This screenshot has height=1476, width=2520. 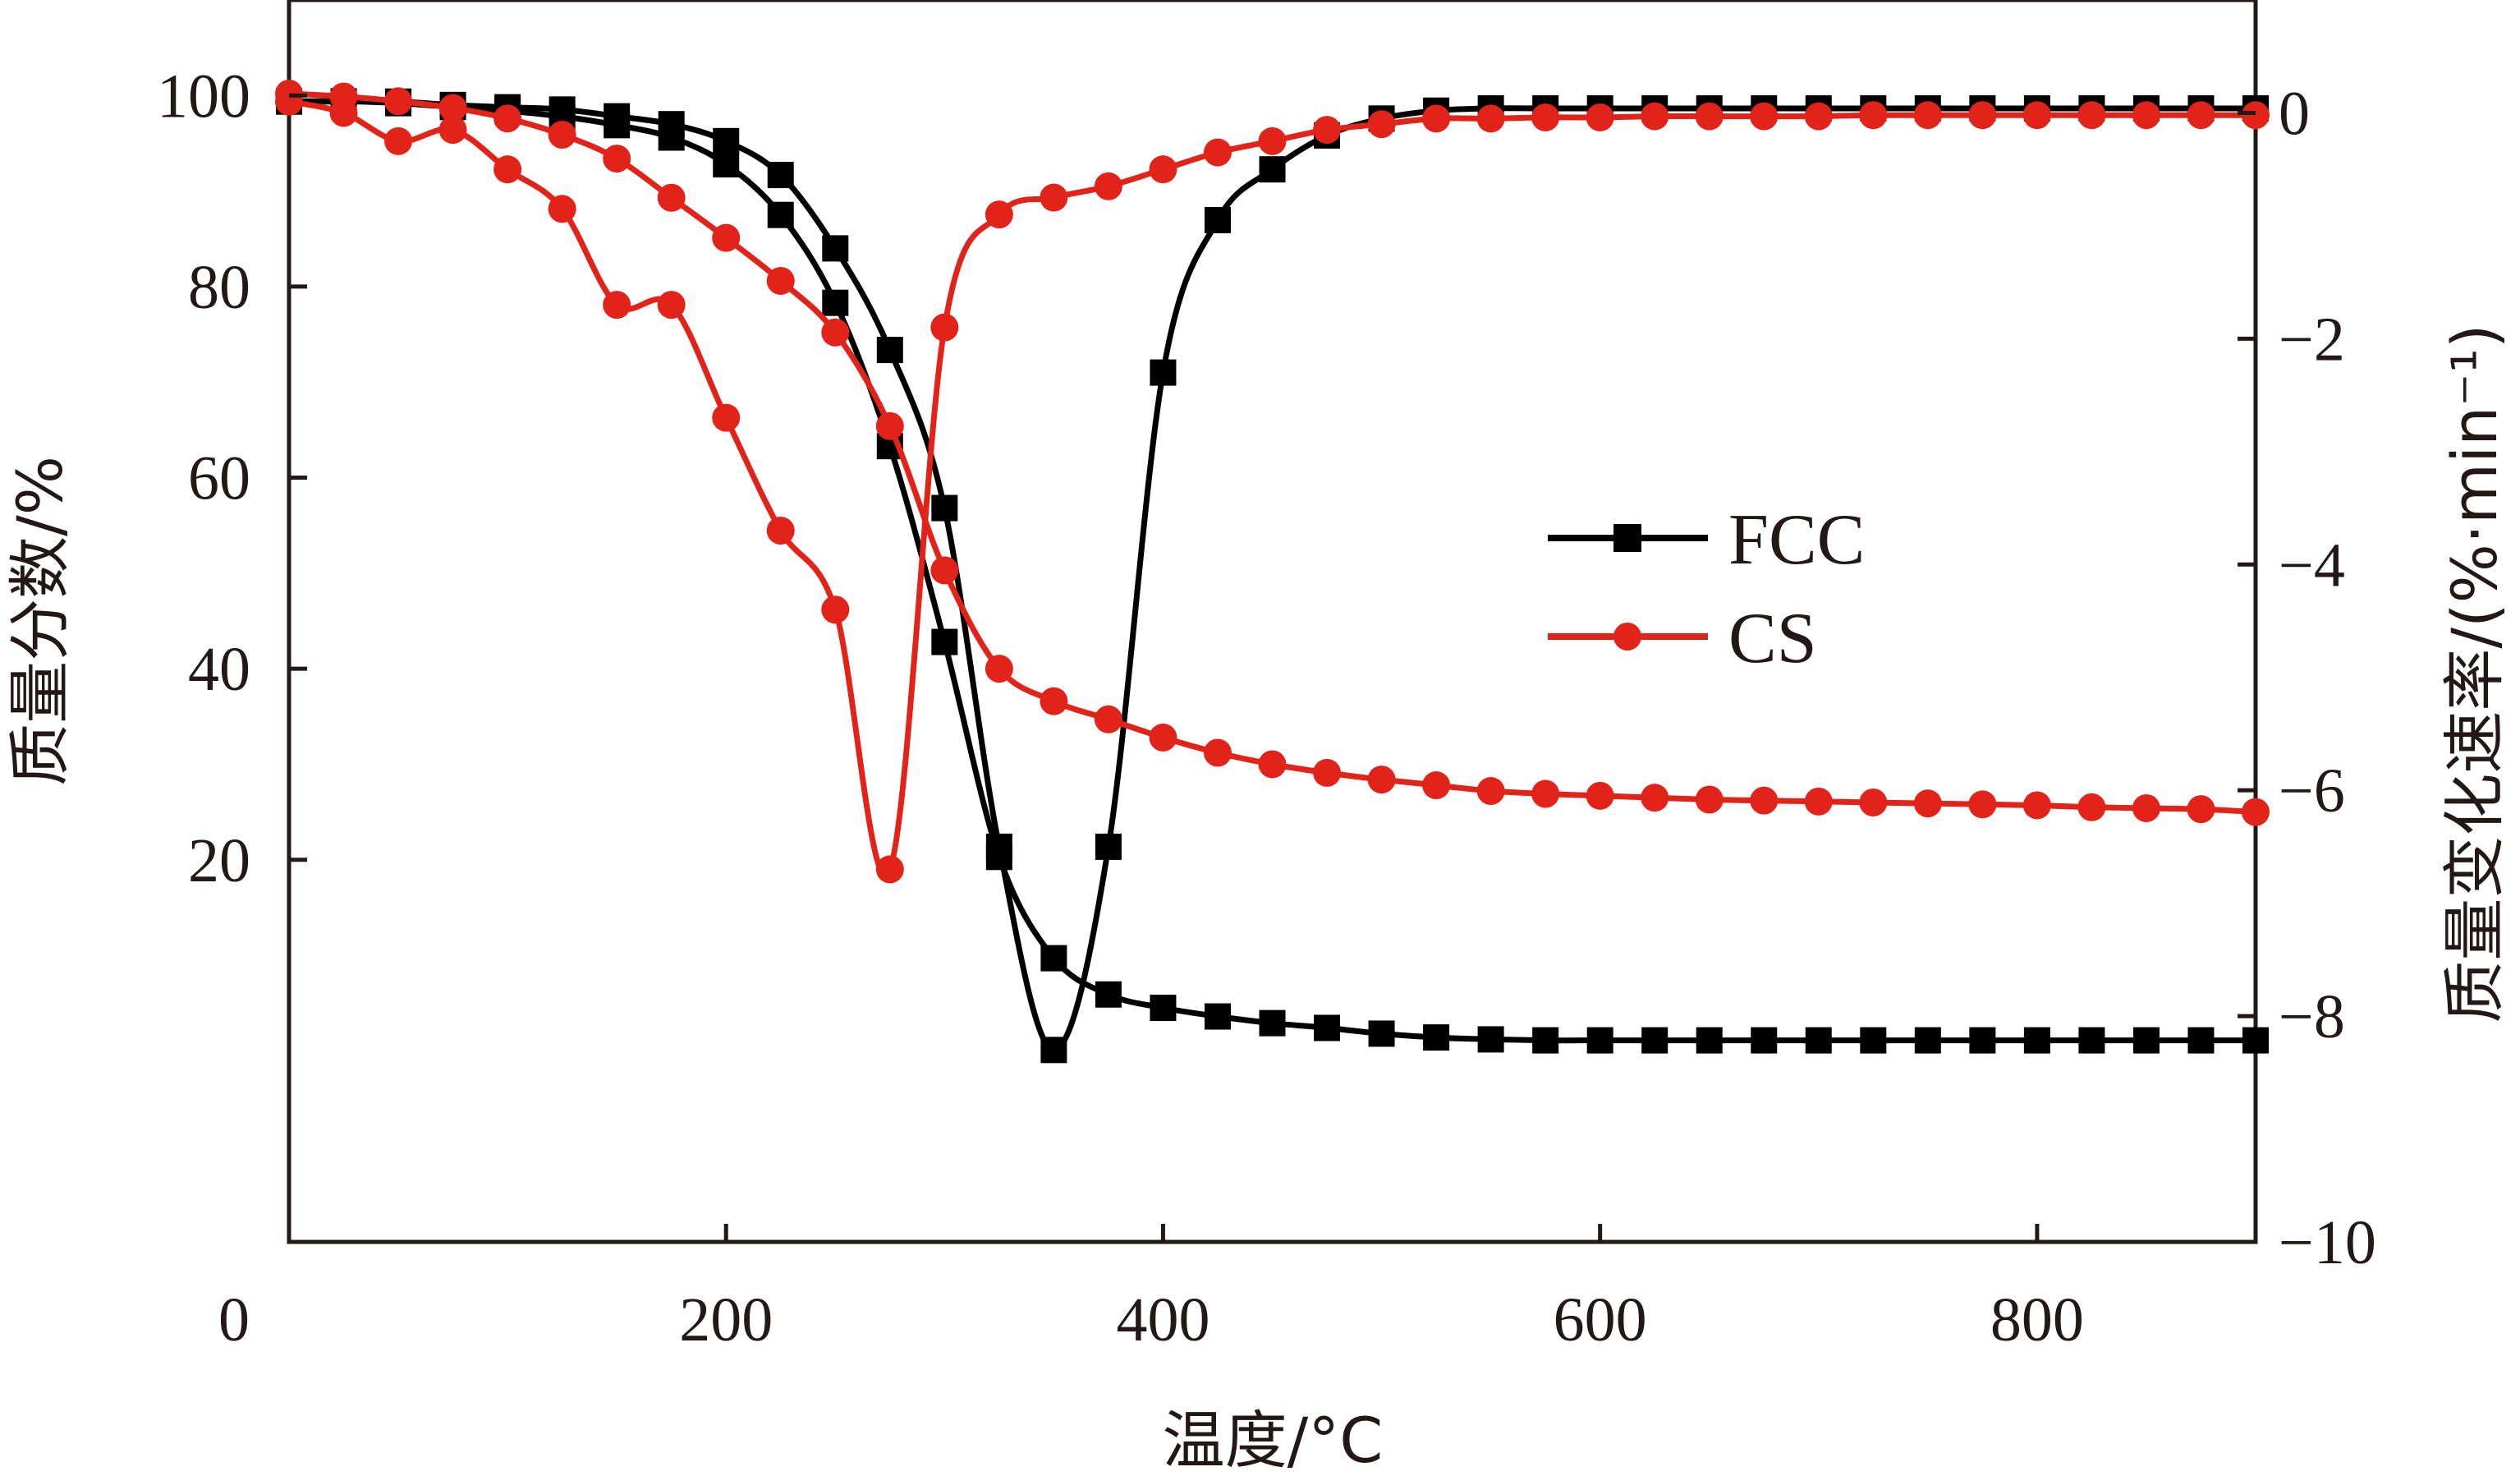 I want to click on y-left-tick-label: 20, so click(x=219, y=860).